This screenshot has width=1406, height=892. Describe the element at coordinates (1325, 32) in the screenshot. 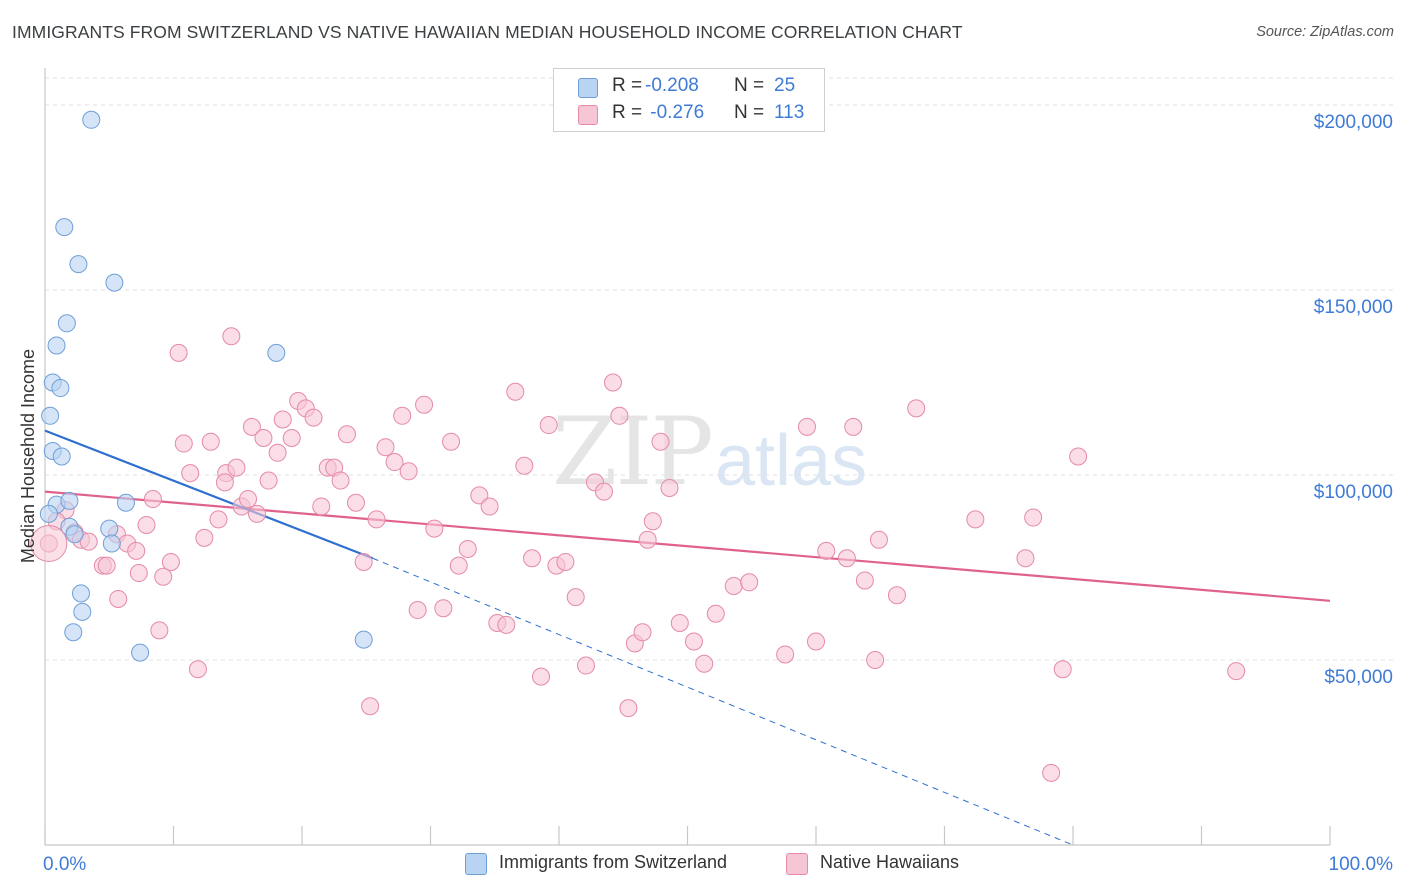

I see `source-credit: Source: ZipAtlas.com` at that location.